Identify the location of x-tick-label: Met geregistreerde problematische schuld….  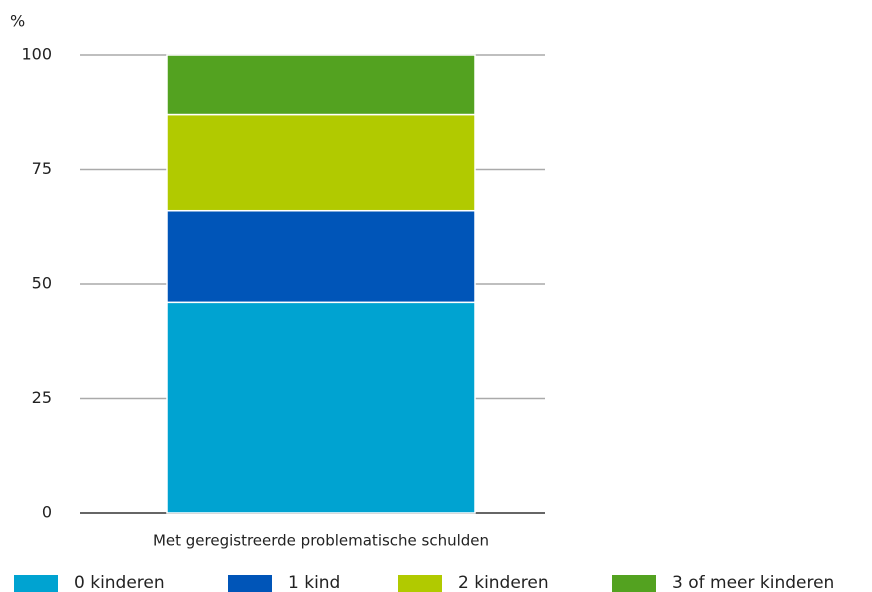
(321, 541).